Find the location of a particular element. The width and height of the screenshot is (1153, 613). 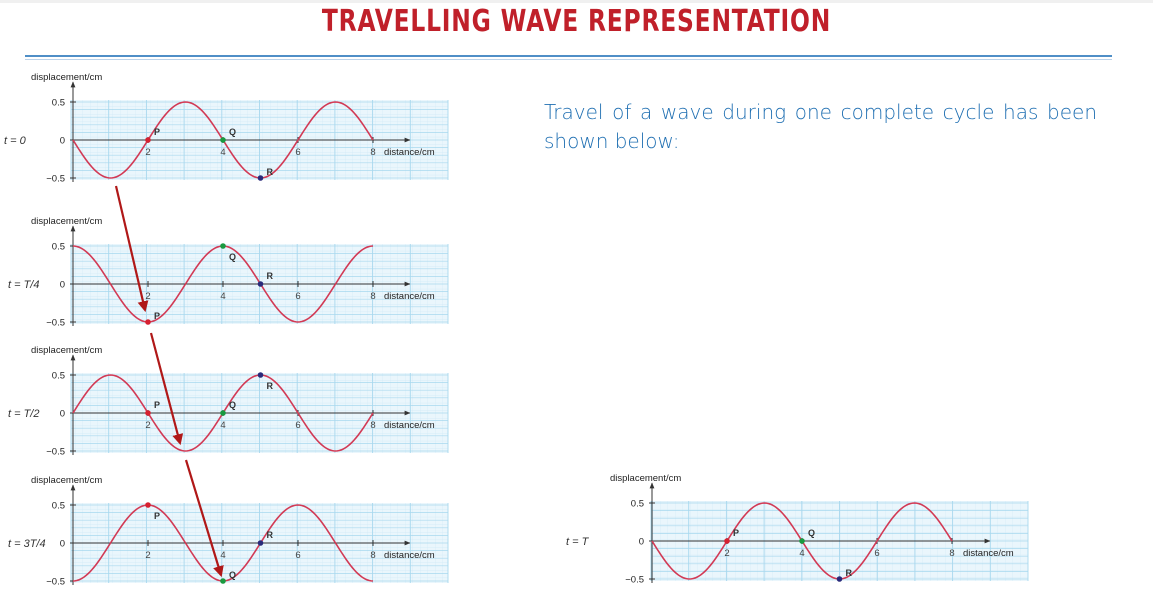

top-strip is located at coordinates (576, 1).